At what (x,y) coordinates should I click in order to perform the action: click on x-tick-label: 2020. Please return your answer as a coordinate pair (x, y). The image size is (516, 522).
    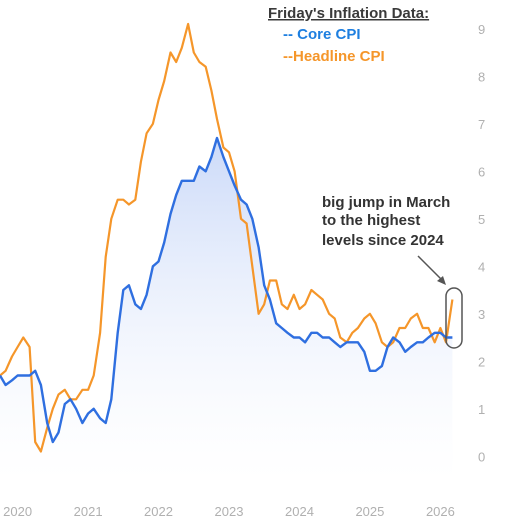
    Looking at the image, I should click on (17, 511).